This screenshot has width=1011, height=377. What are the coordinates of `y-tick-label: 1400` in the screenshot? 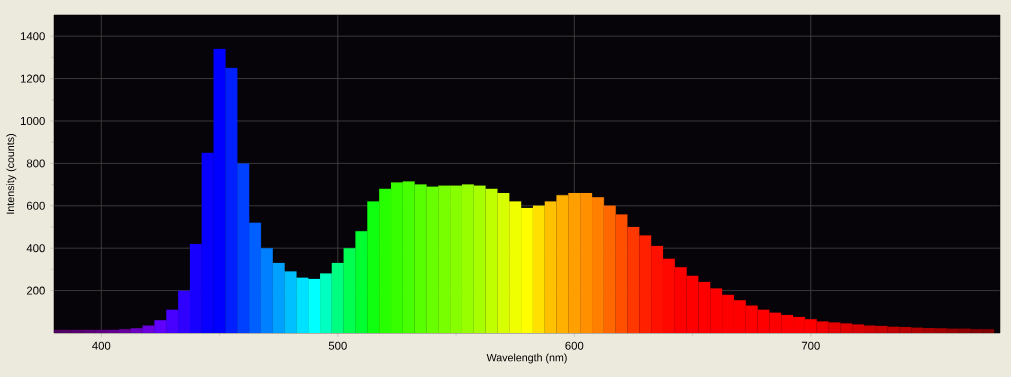 It's located at (32, 36).